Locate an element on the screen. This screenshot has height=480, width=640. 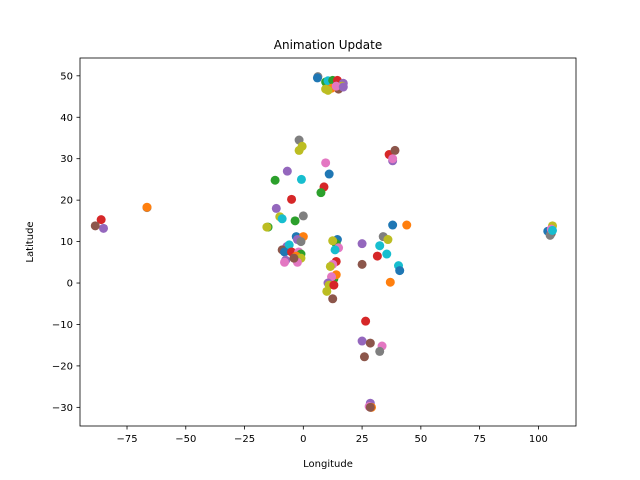
x-tick-label: 50 is located at coordinates (420, 439).